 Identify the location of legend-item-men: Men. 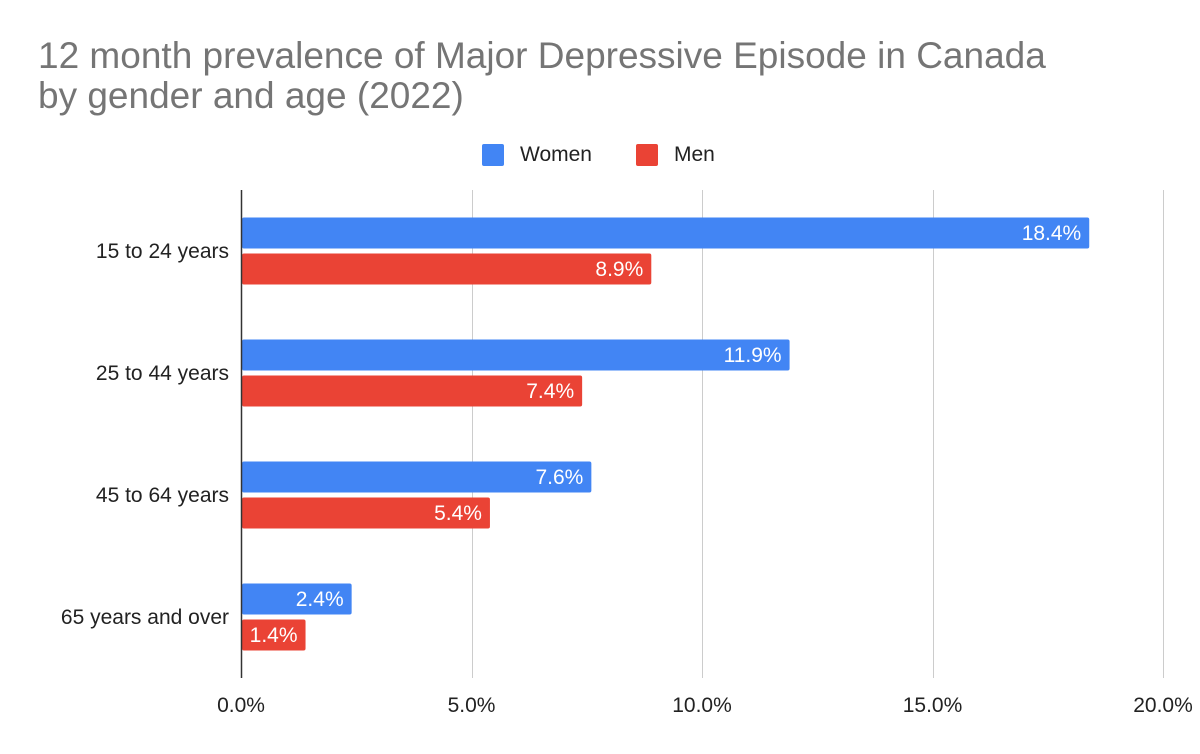
(675, 155).